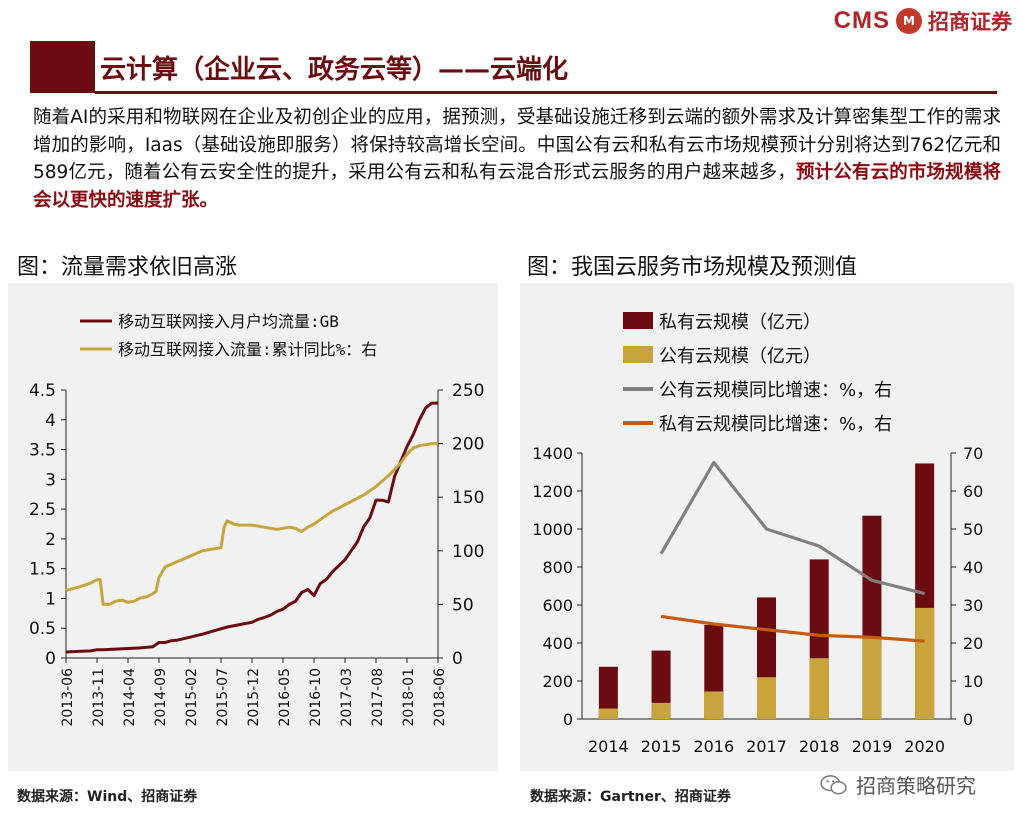 This screenshot has width=1020, height=827. I want to click on x-tick-label: 2017, so click(766, 746).